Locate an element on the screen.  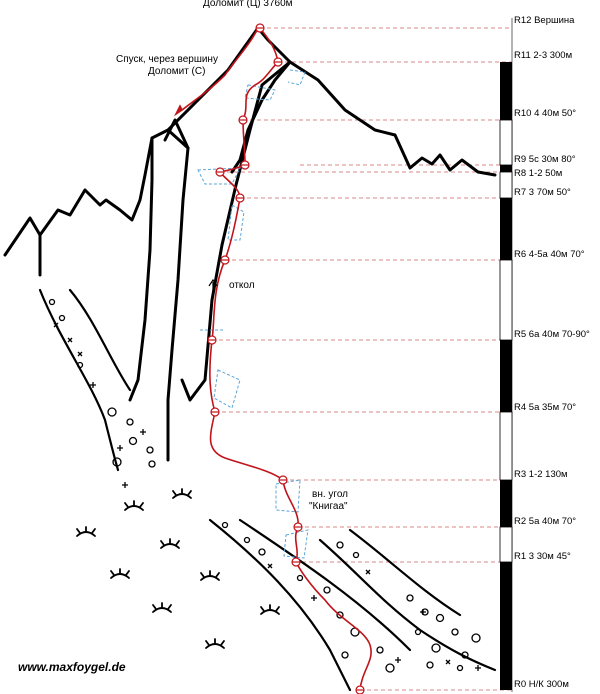
otkol-label: откол is located at coordinates (242, 285).